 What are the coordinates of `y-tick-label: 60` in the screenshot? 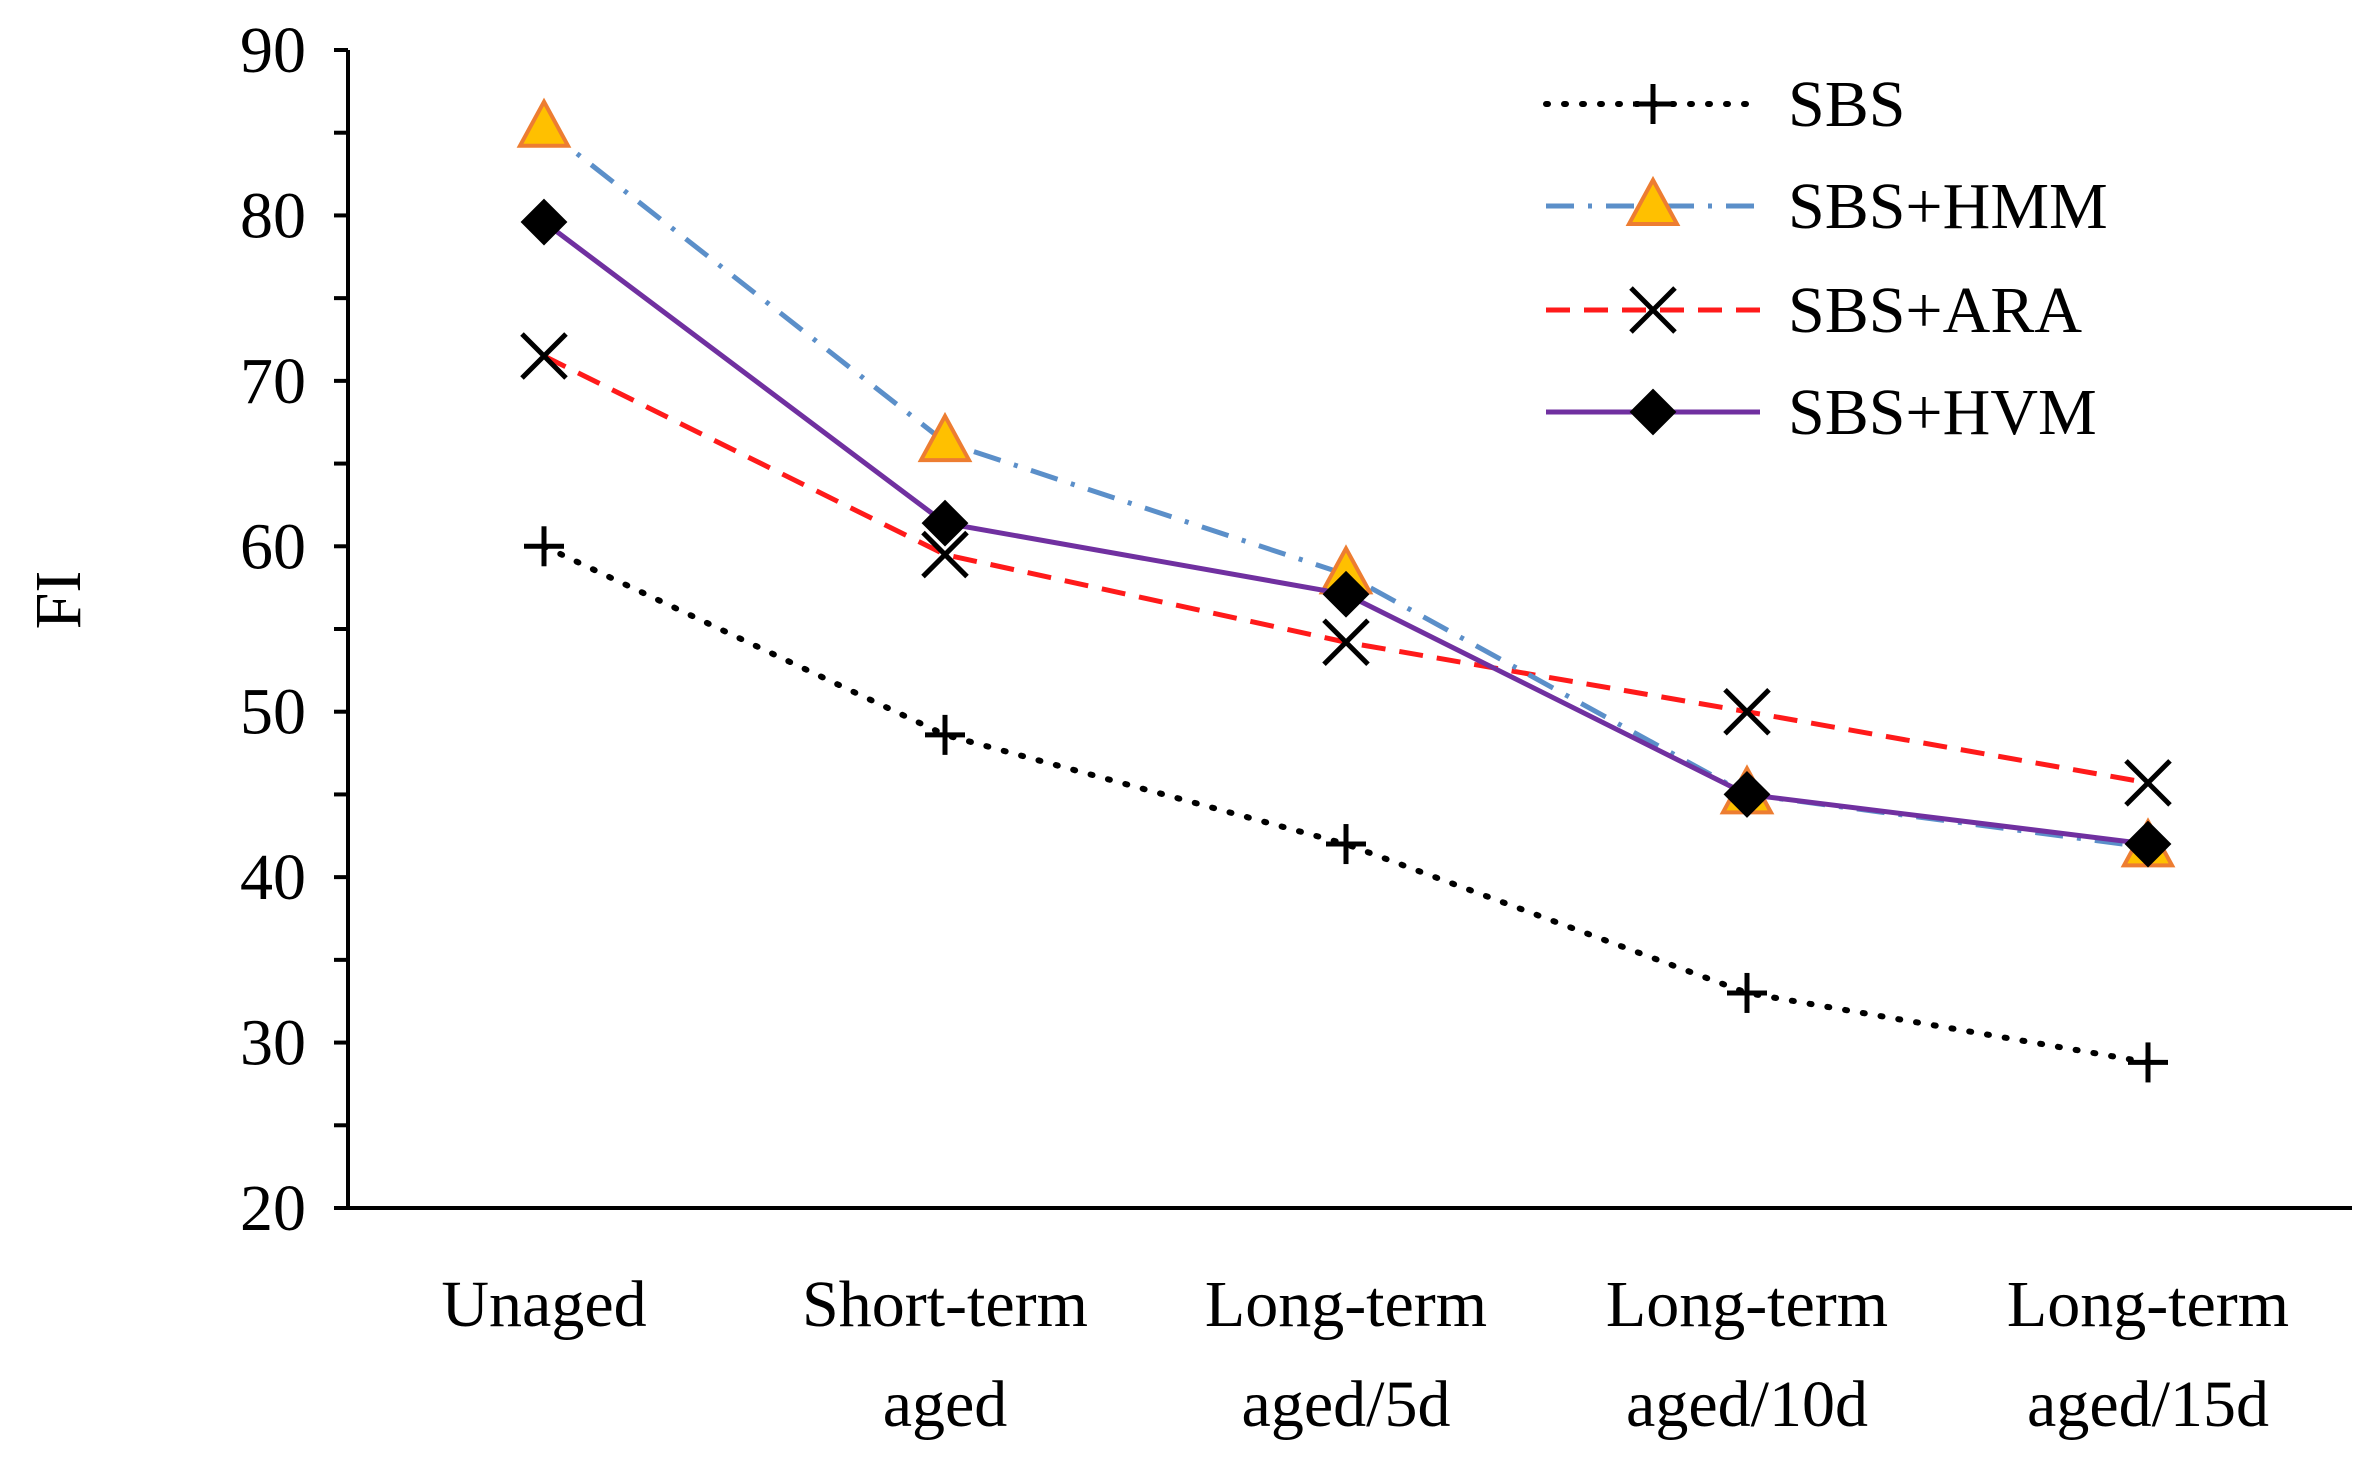 It's located at (273, 546).